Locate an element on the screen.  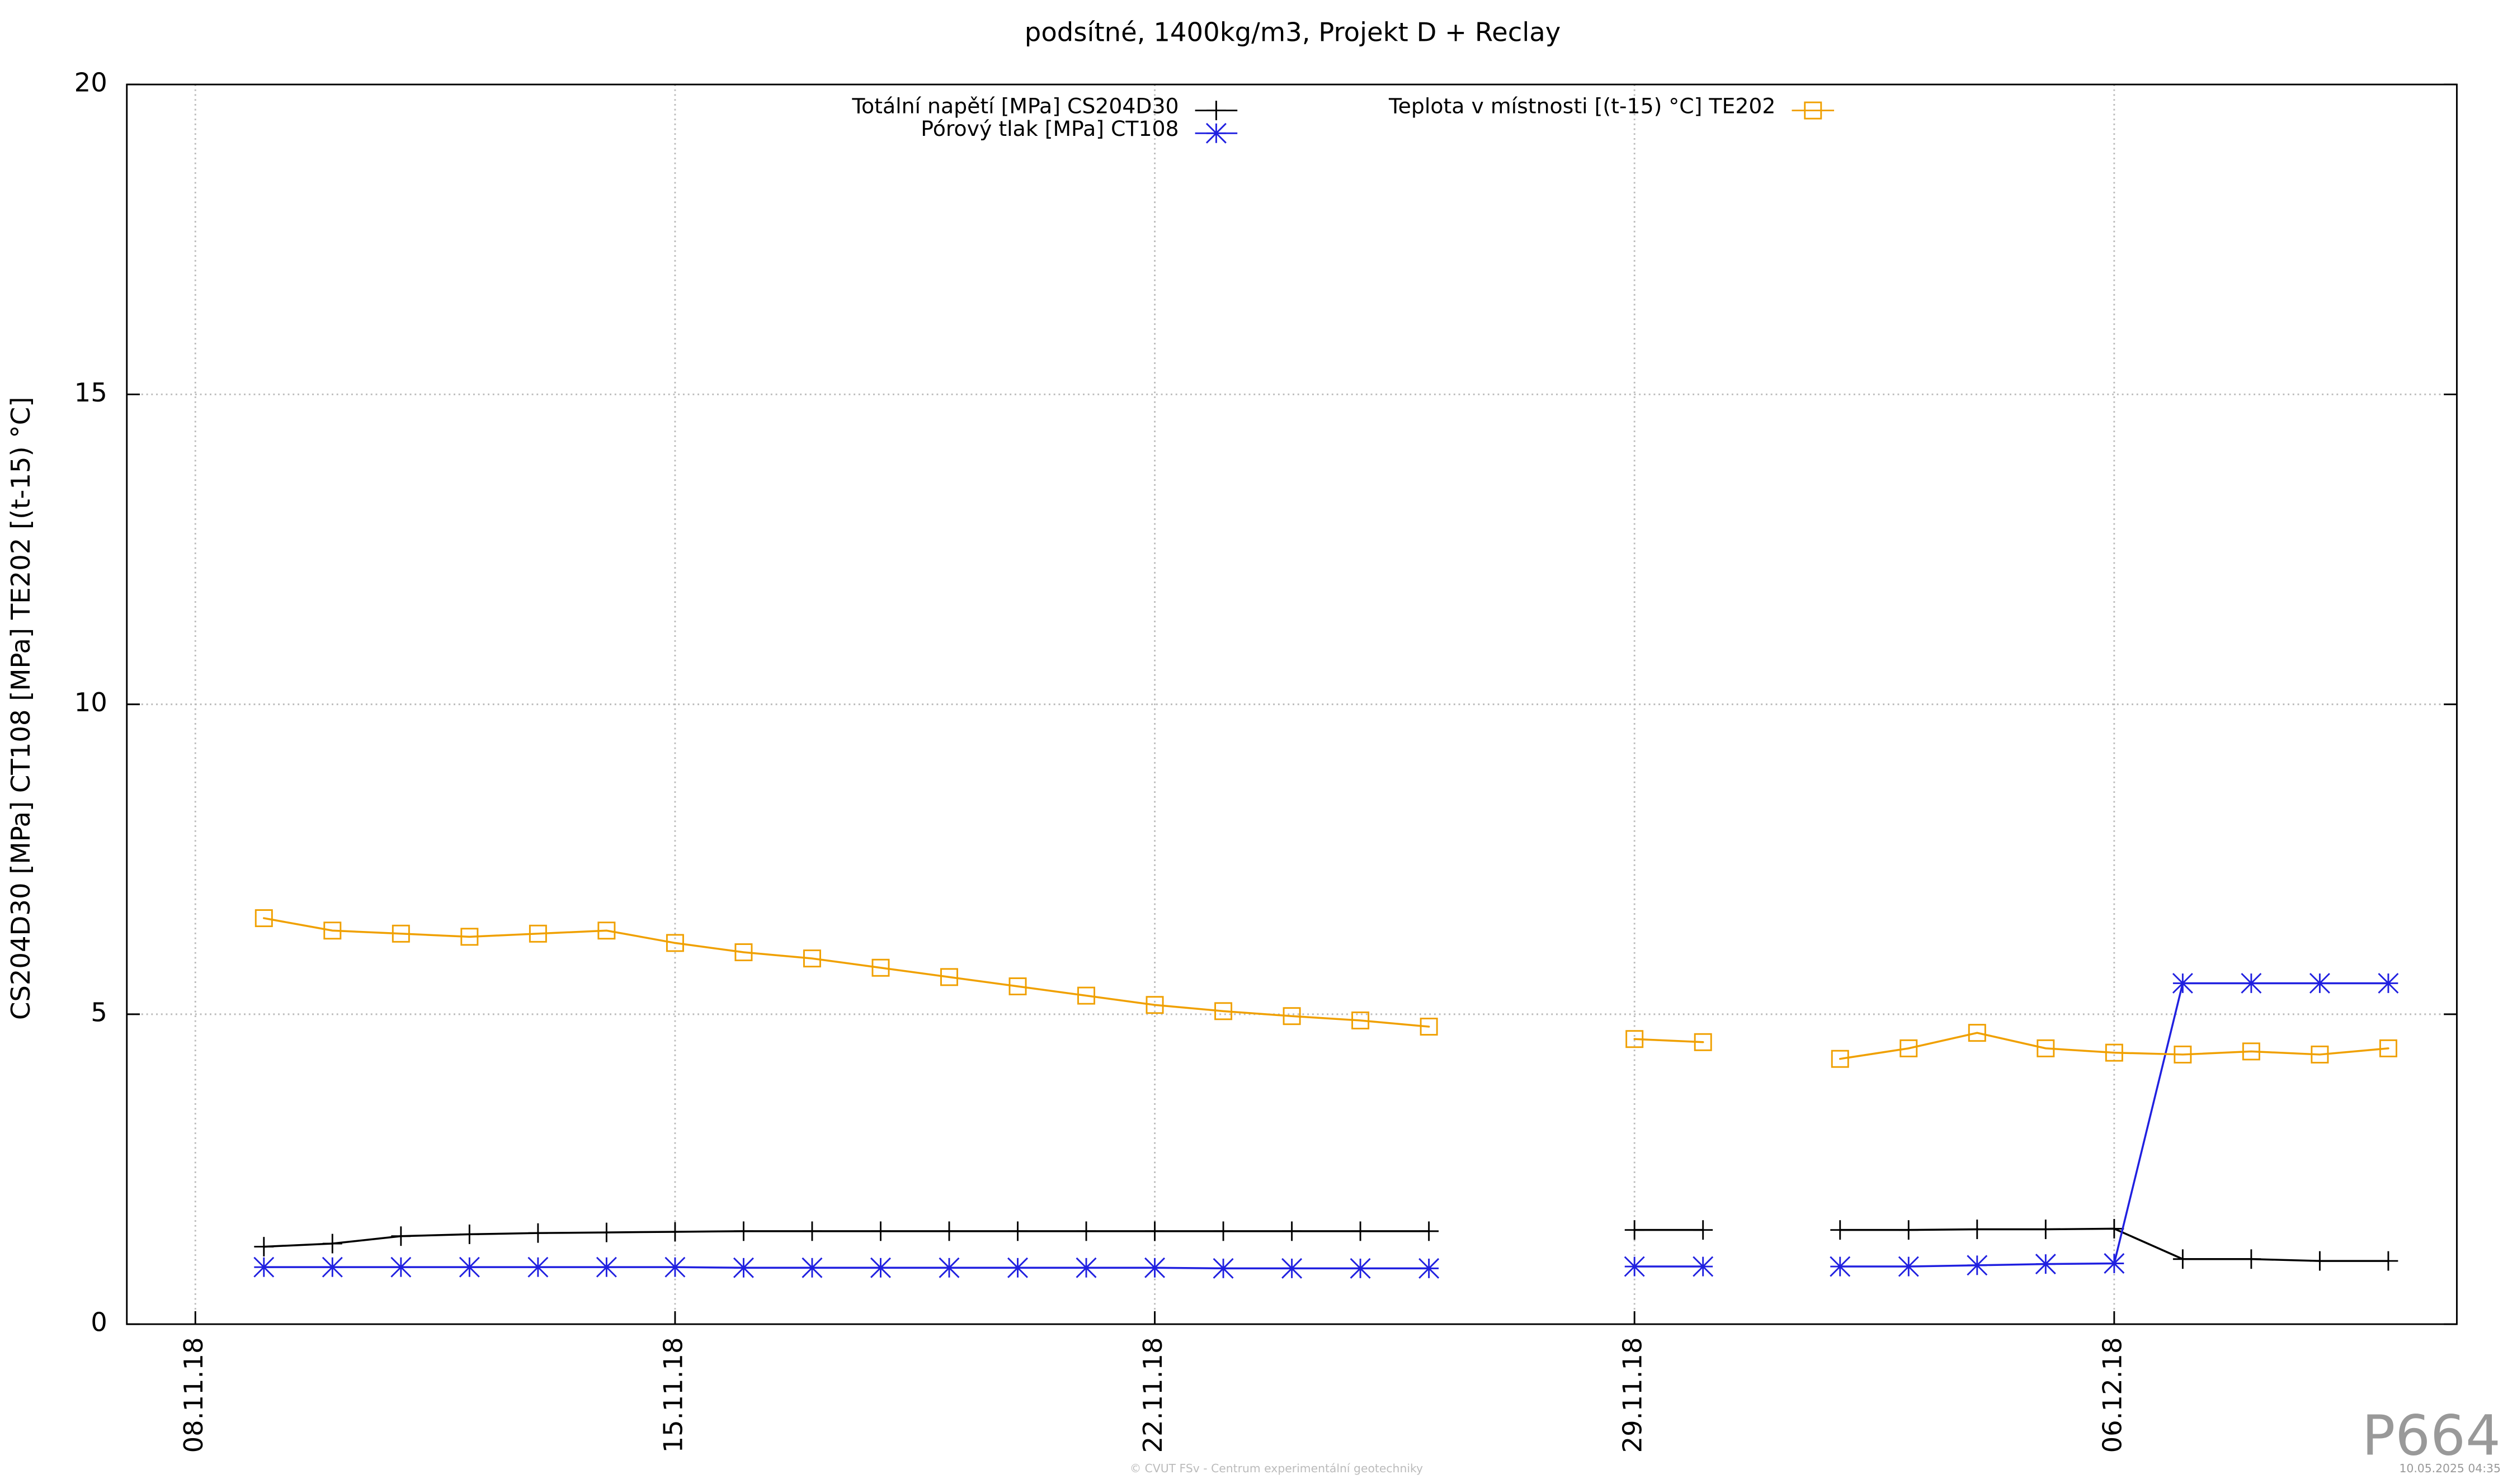
x-tick-label: 22.11.18 is located at coordinates (1153, 1395).